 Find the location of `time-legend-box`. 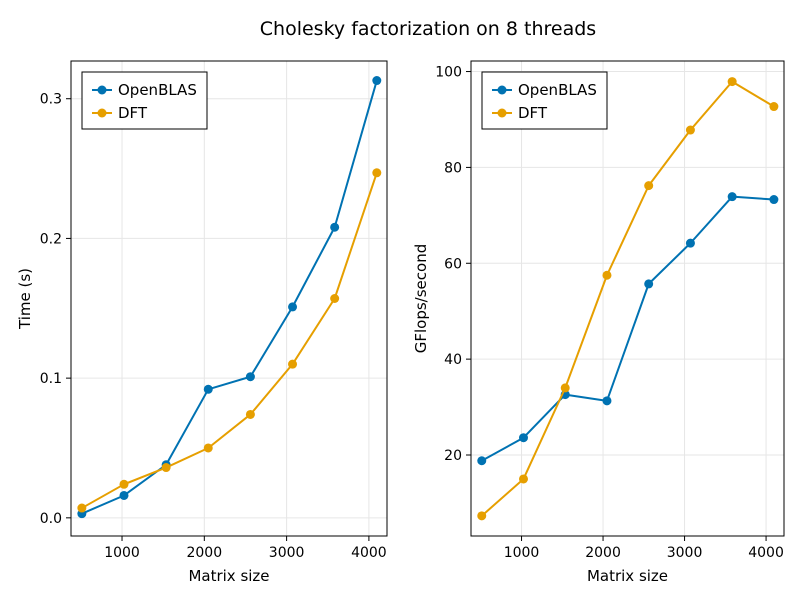

time-legend-box is located at coordinates (144, 100).